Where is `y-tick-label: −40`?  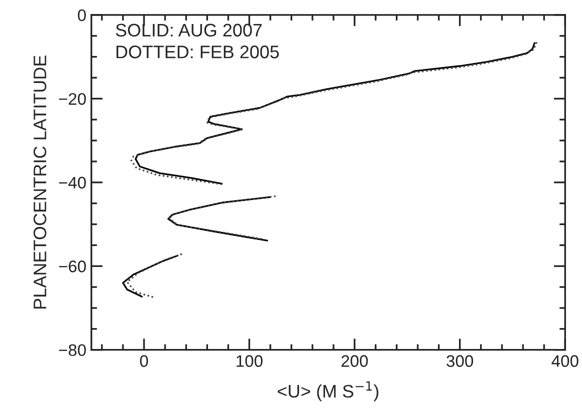
y-tick-label: −40 is located at coordinates (72, 182).